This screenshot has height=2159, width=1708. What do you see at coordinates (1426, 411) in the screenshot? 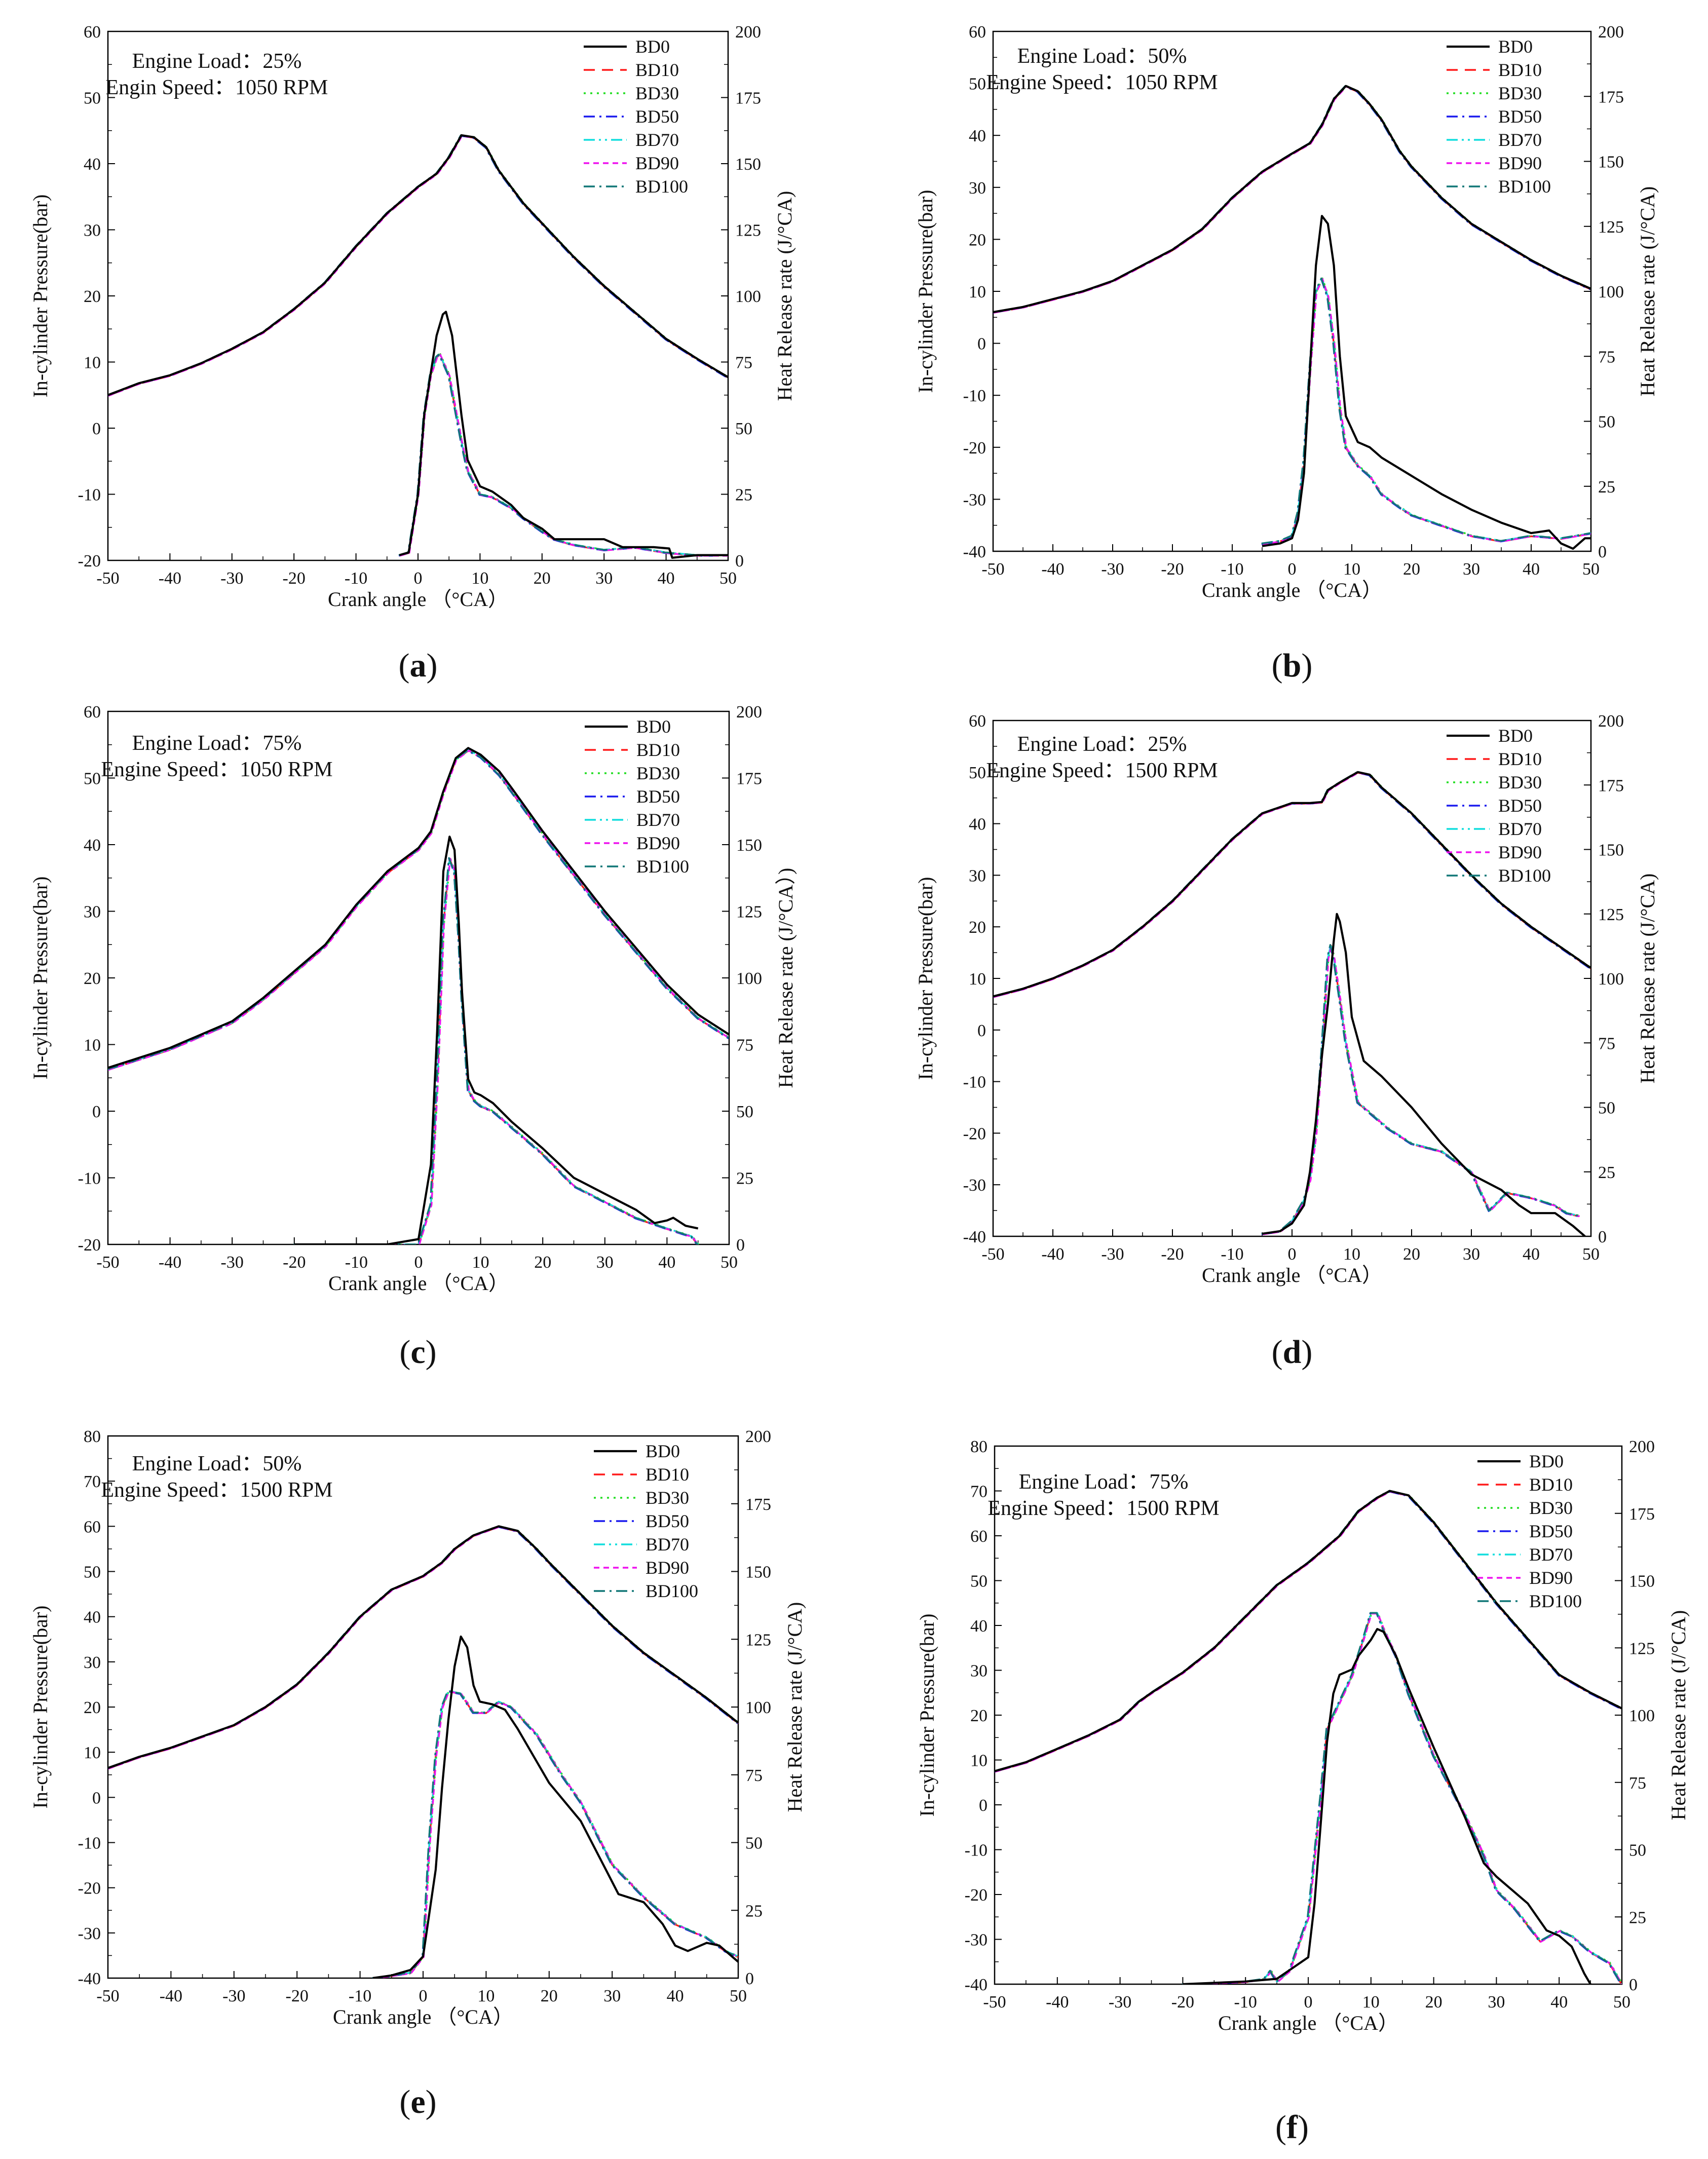
I see `hrr-curve-bd100` at bounding box center [1426, 411].